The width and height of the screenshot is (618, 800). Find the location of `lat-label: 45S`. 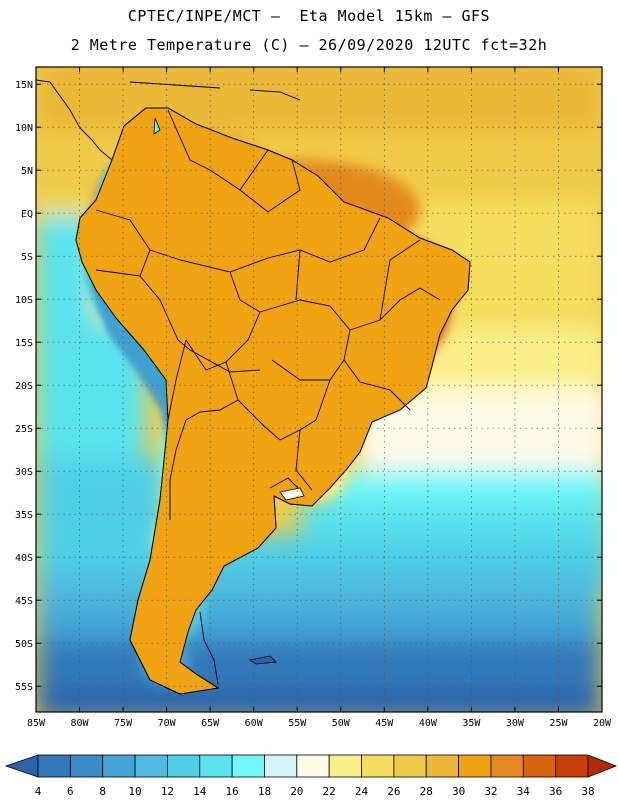

lat-label: 45S is located at coordinates (24, 601).